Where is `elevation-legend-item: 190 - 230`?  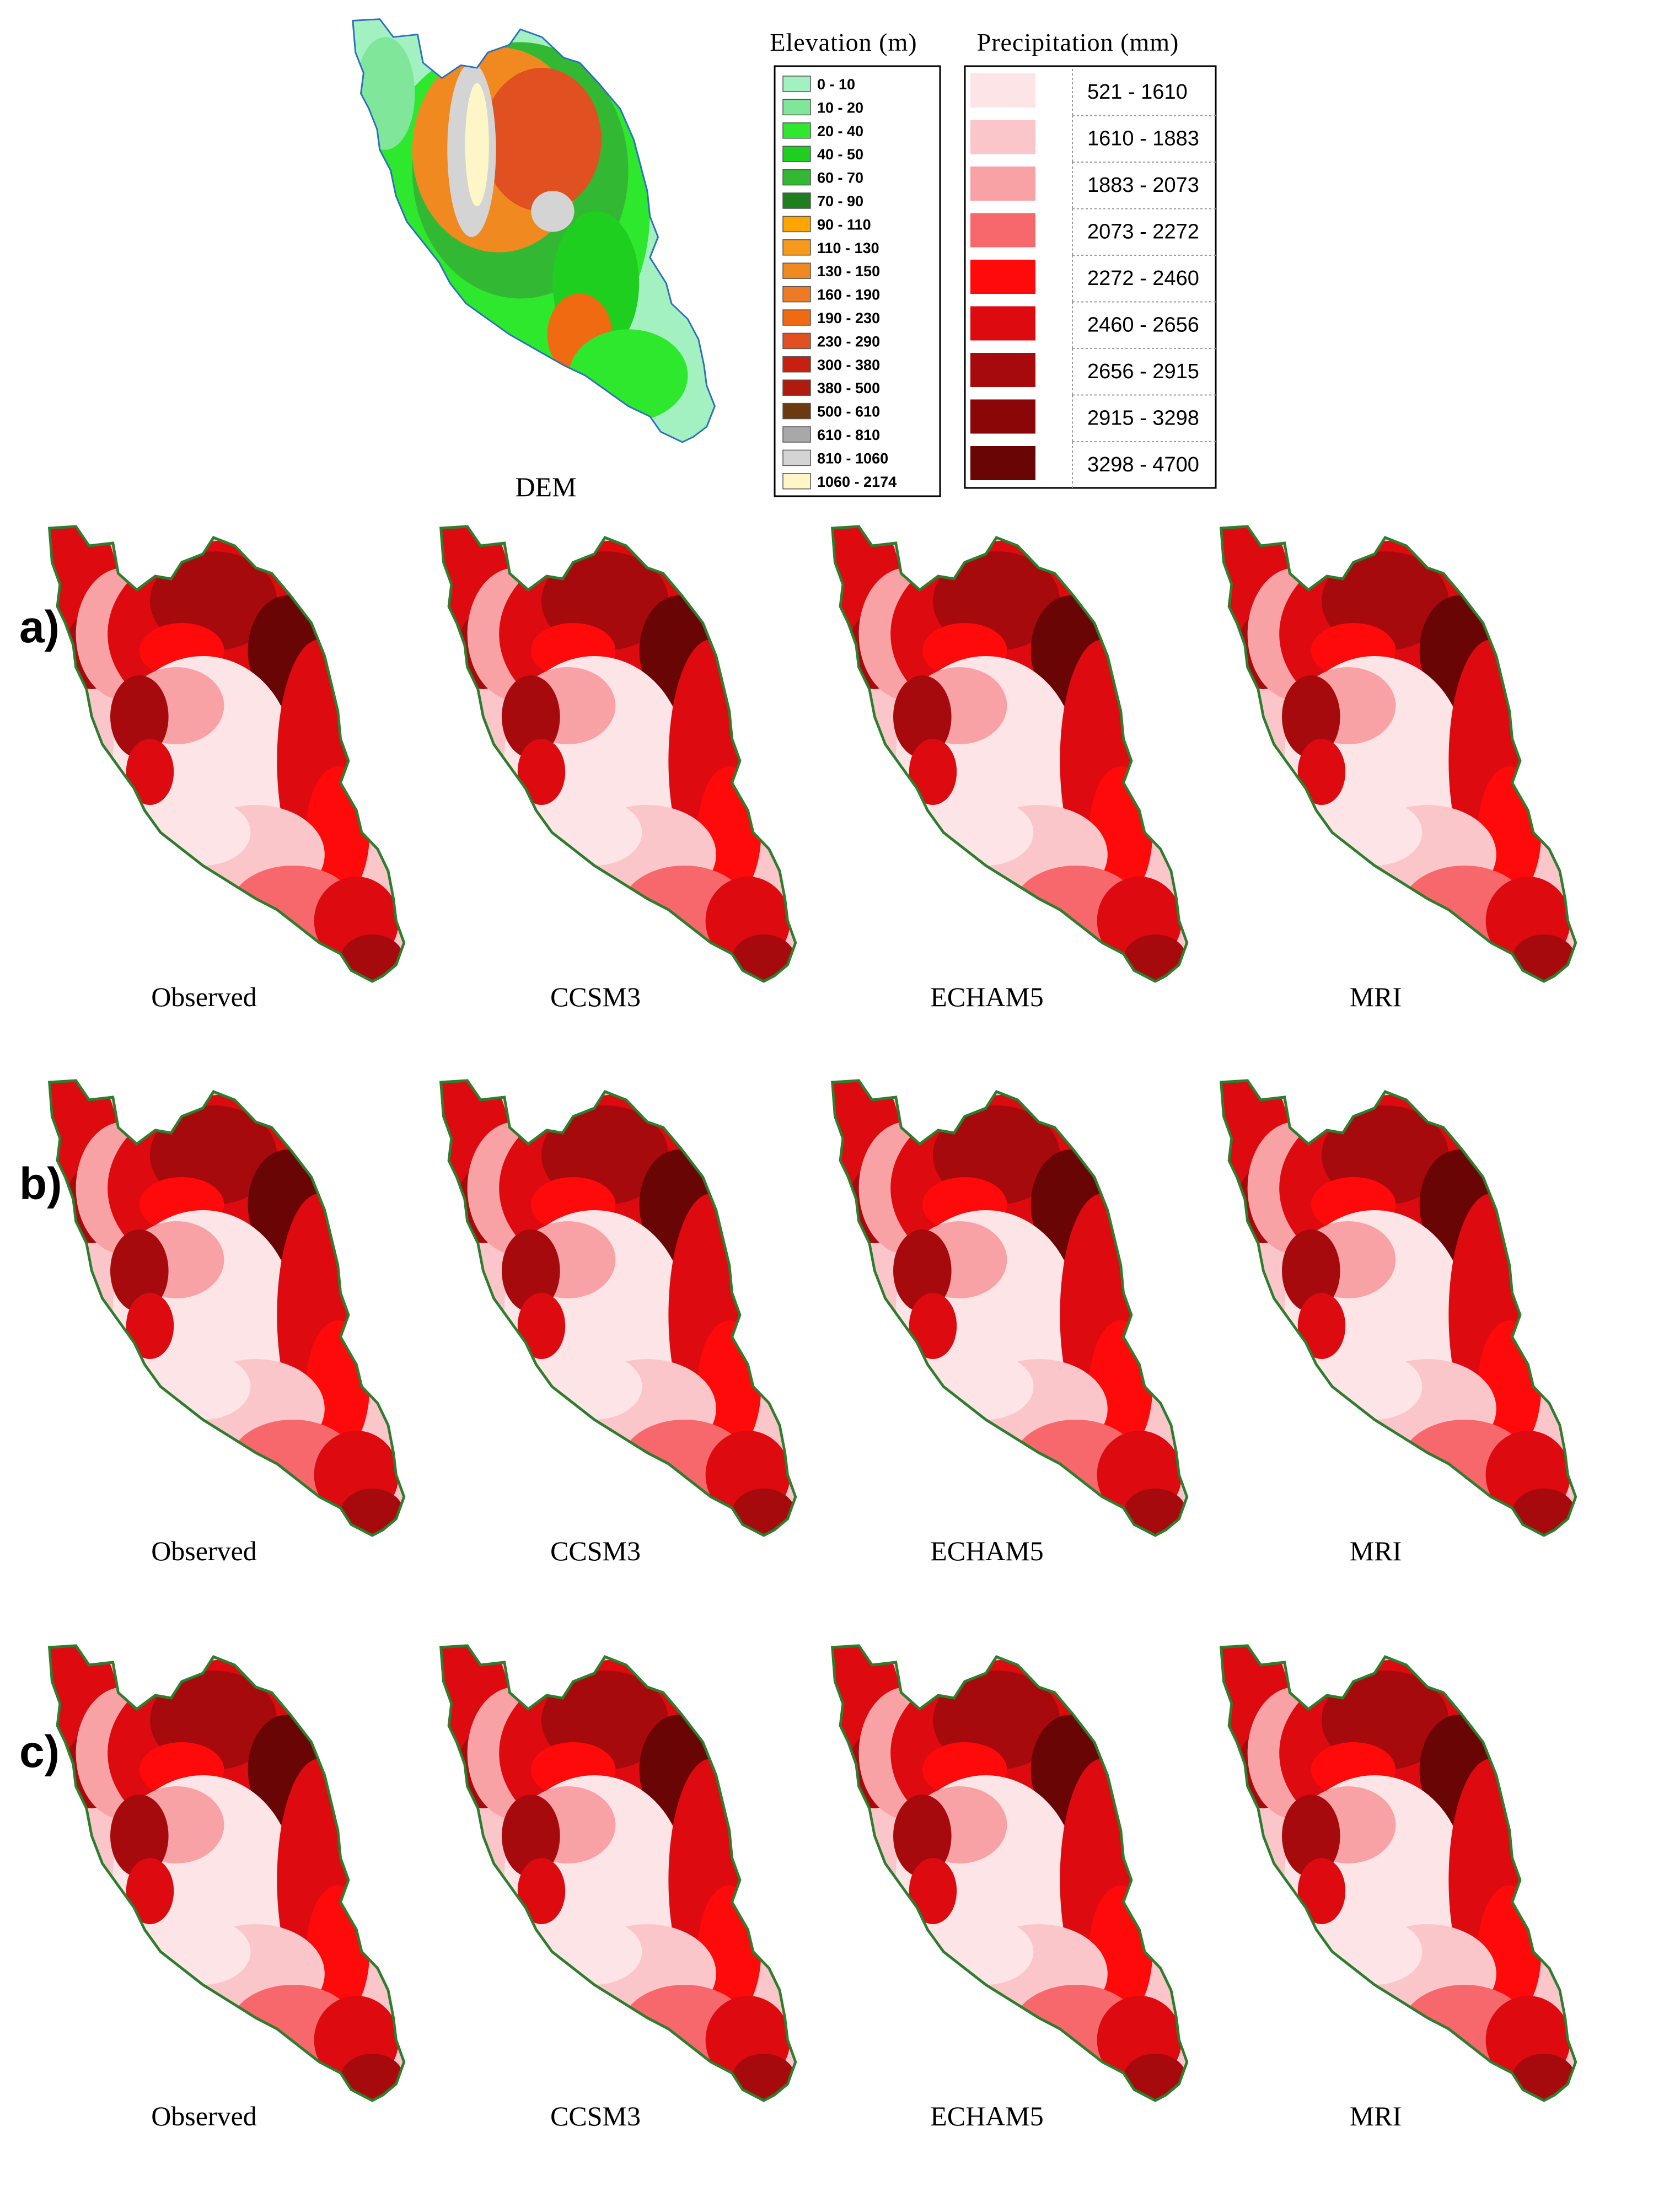 elevation-legend-item: 190 - 230 is located at coordinates (831, 317).